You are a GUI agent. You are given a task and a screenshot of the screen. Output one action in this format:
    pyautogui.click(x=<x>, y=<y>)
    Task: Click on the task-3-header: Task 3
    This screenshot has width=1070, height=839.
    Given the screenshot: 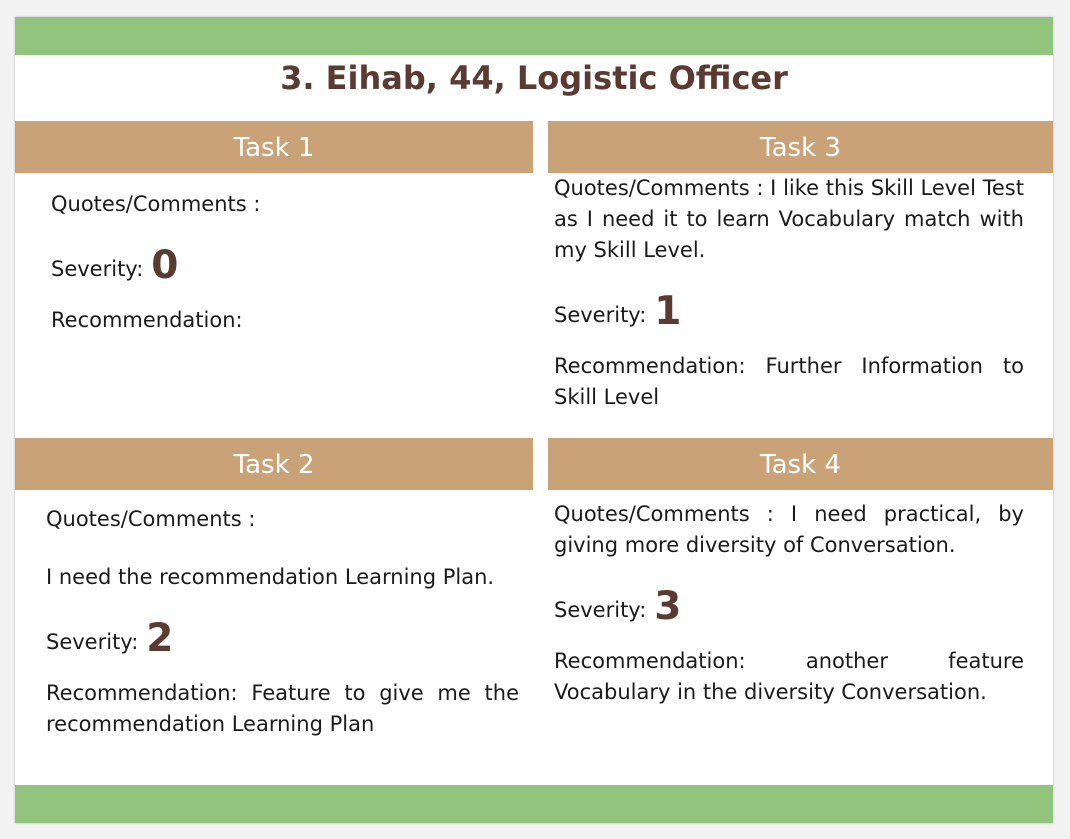 What is the action you would take?
    pyautogui.click(x=800, y=147)
    